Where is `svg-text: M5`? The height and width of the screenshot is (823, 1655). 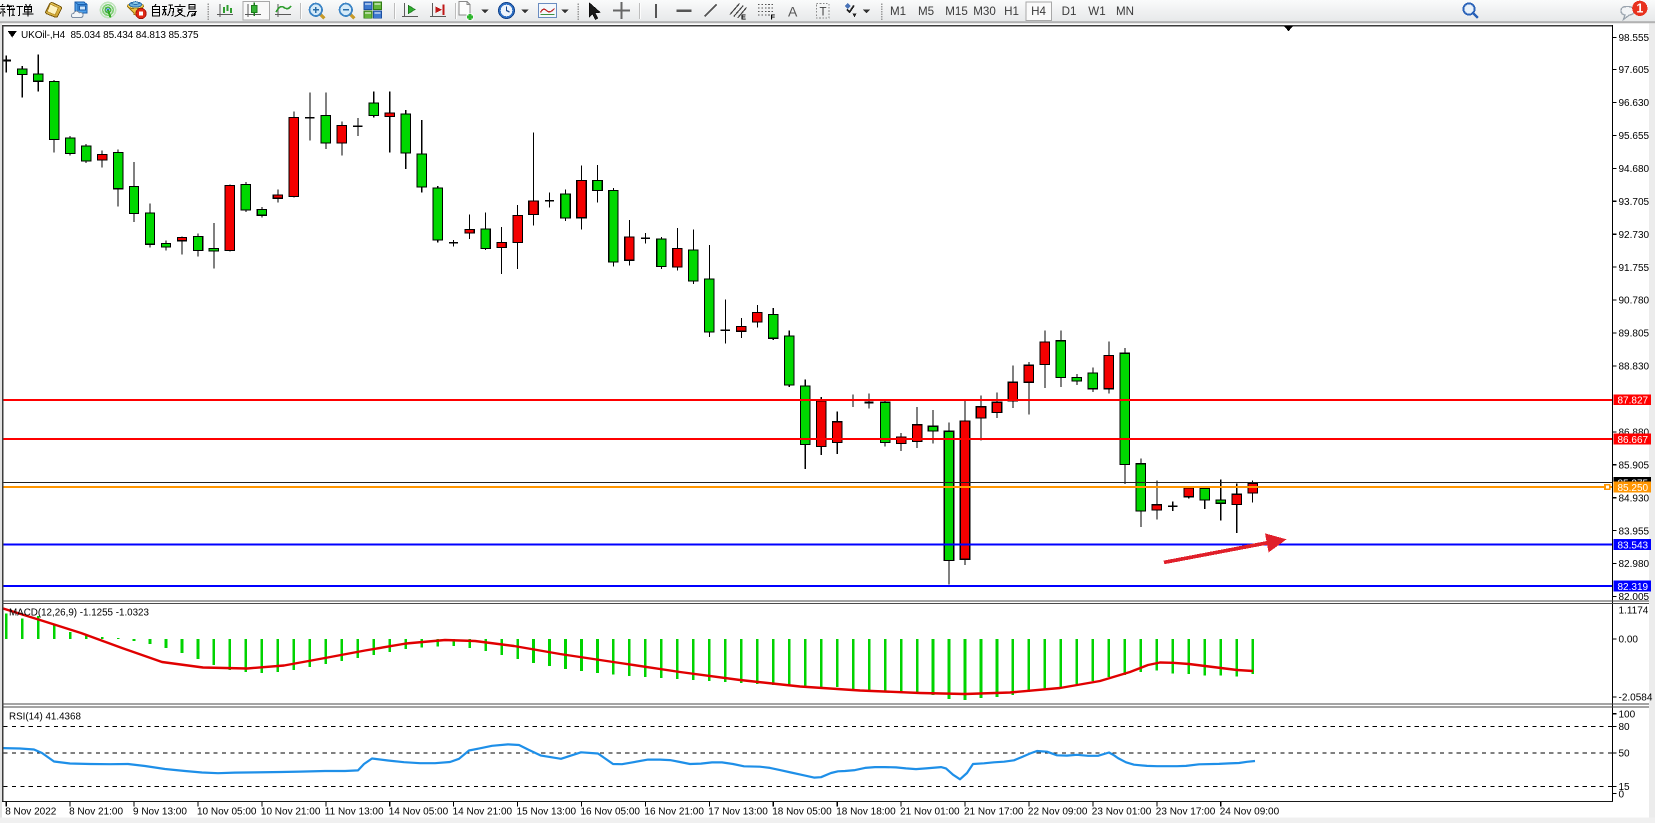 svg-text: M5 is located at coordinates (926, 11).